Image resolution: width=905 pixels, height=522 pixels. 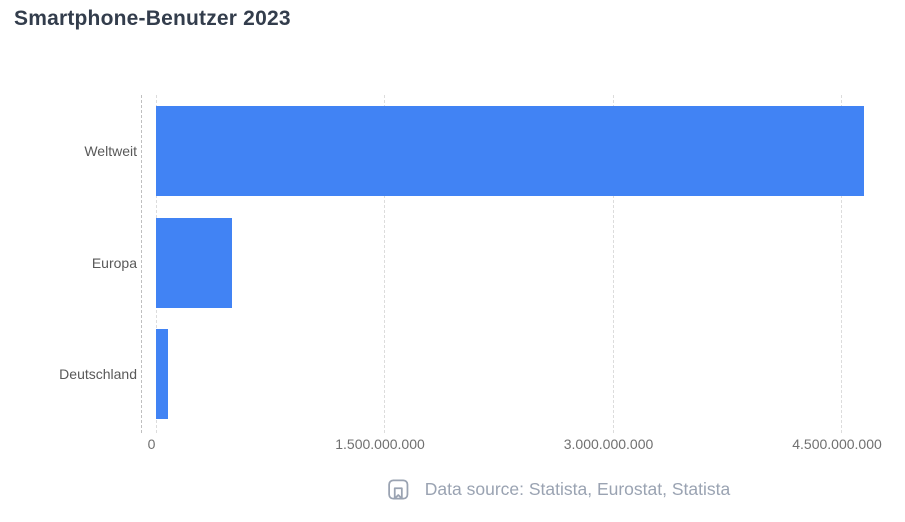 I want to click on chart-title: Smartphone-Benutzer 2023, so click(x=152, y=18).